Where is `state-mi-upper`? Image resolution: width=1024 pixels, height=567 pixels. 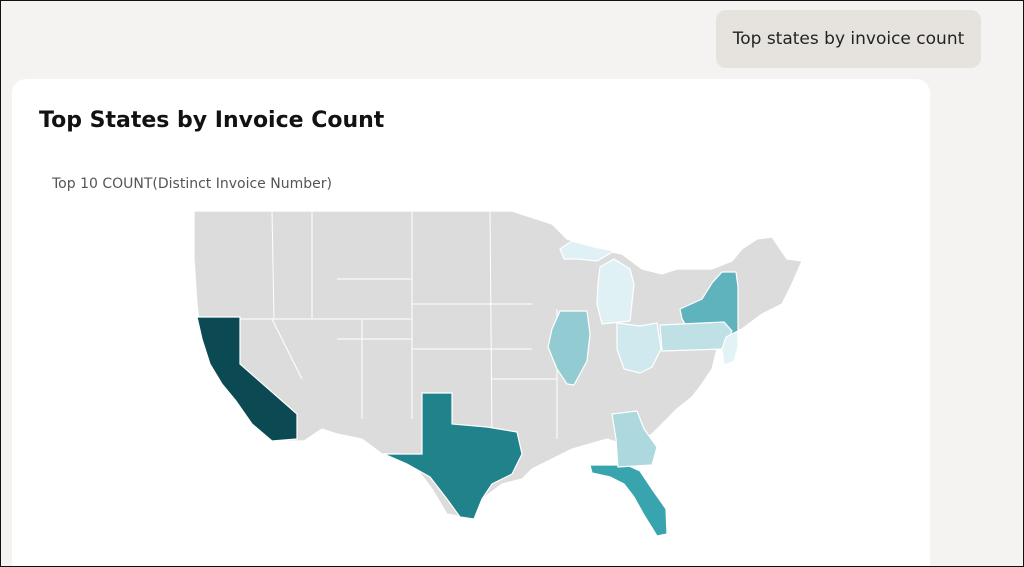
state-mi-upper is located at coordinates (587, 251).